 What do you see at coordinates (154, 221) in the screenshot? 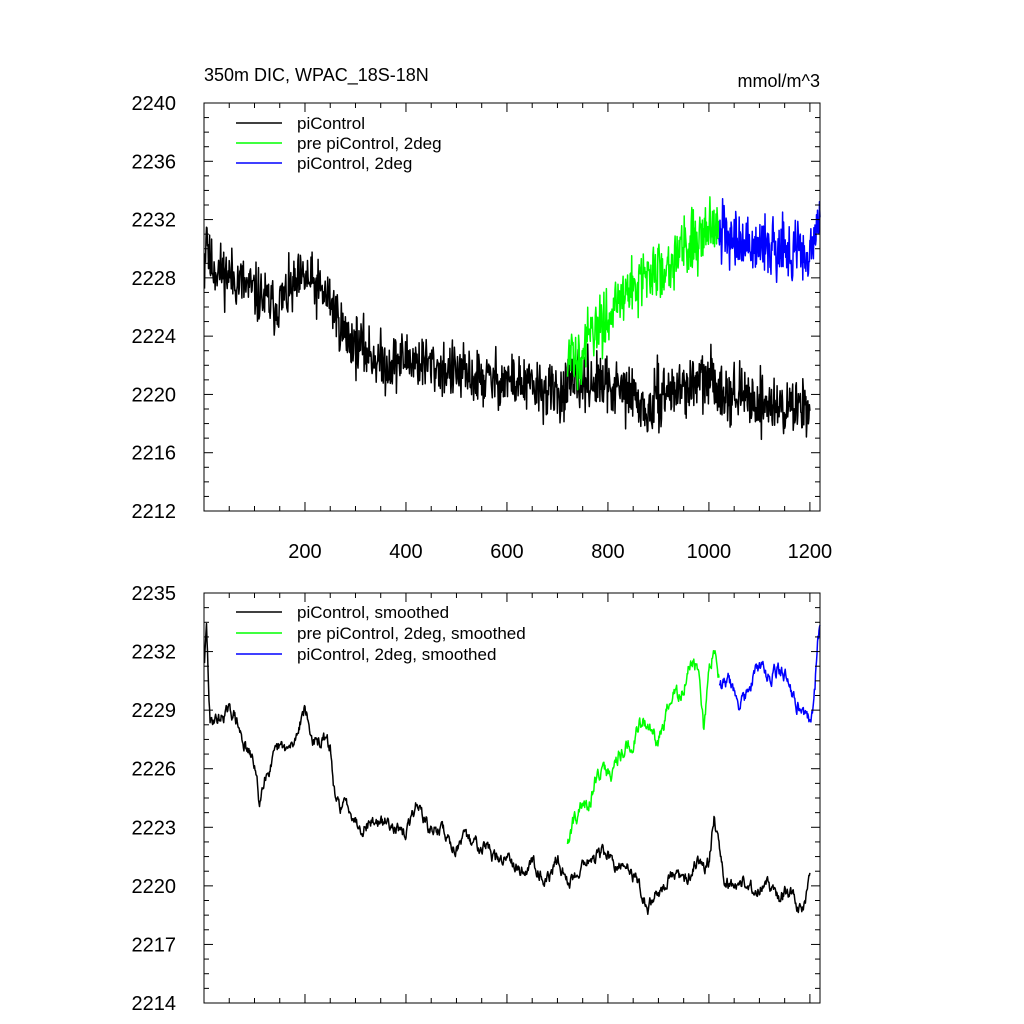
I see `top-ytick-label: 2232` at bounding box center [154, 221].